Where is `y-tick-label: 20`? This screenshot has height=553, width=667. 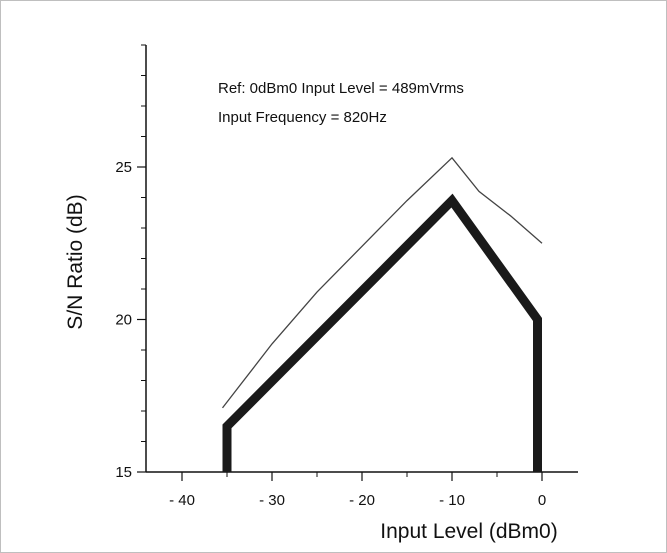
y-tick-label: 20 is located at coordinates (123, 320).